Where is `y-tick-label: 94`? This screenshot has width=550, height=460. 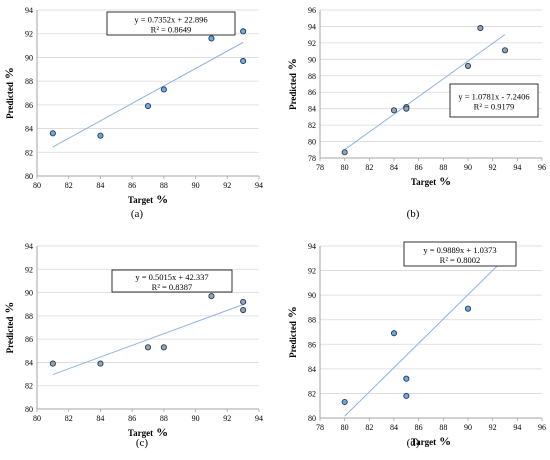 y-tick-label: 94 is located at coordinates (312, 246).